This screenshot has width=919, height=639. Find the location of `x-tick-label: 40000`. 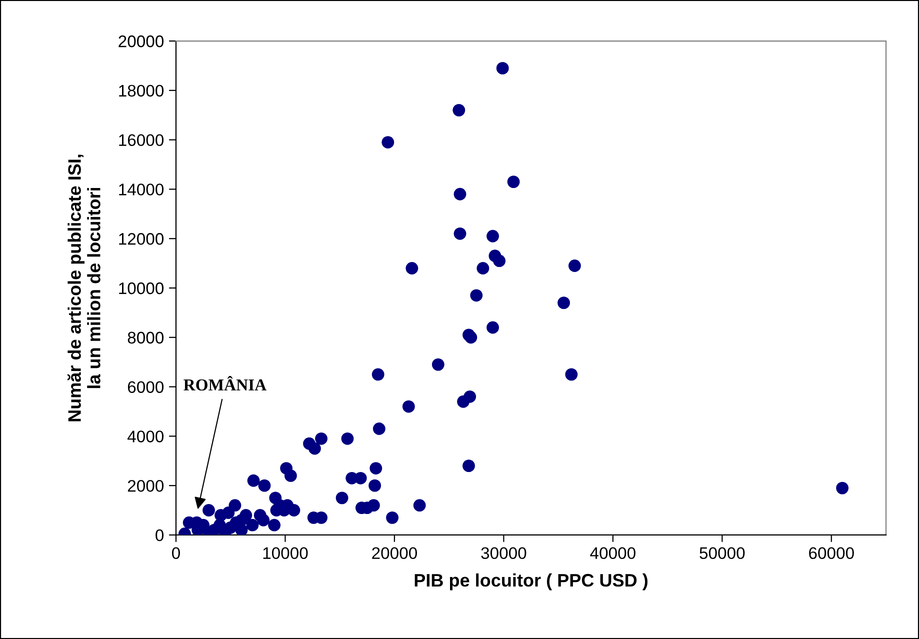

x-tick-label: 40000 is located at coordinates (613, 553).